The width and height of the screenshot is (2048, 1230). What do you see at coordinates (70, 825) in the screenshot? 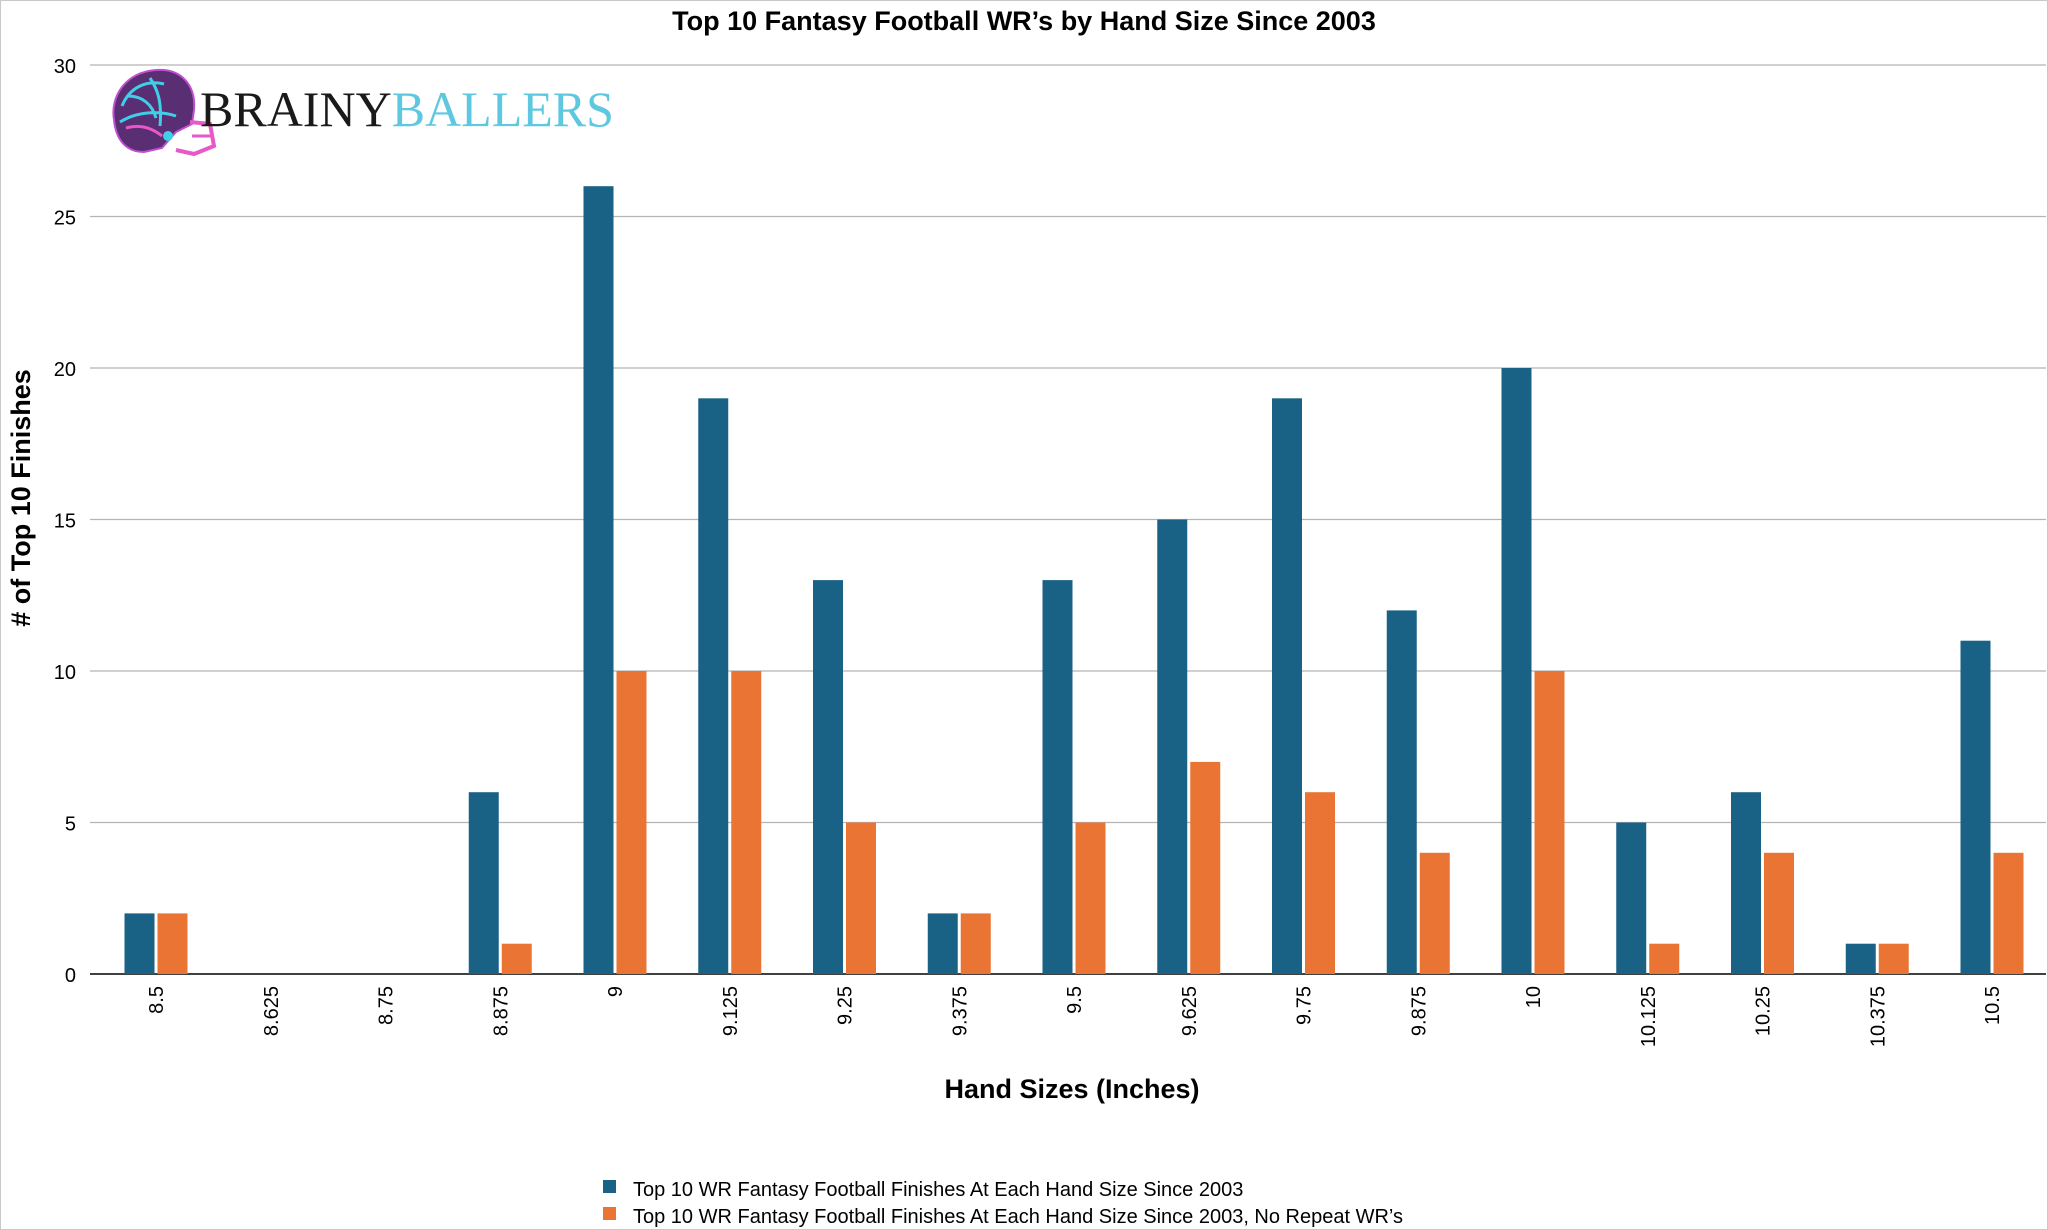
I see `y-tick-label: 5` at bounding box center [70, 825].